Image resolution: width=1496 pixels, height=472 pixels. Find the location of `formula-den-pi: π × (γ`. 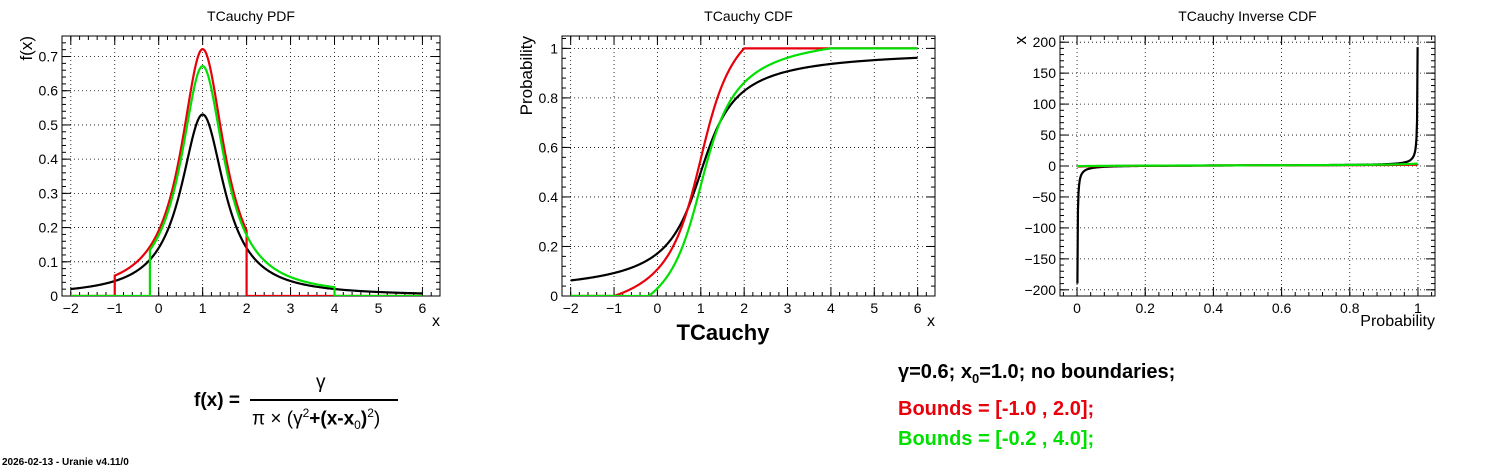

formula-den-pi: π × (γ is located at coordinates (277, 419).